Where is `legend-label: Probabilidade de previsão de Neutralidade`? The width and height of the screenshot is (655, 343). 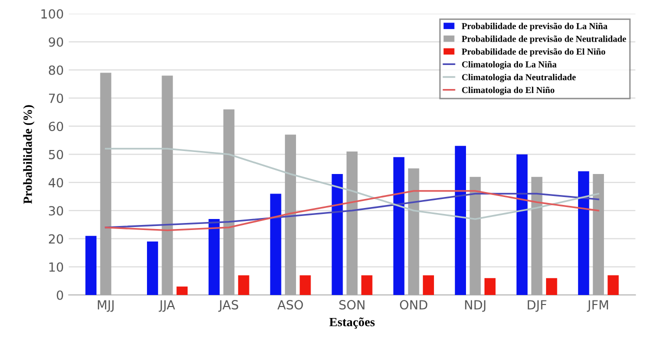 legend-label: Probabilidade de previsão de Neutralidade is located at coordinates (544, 40).